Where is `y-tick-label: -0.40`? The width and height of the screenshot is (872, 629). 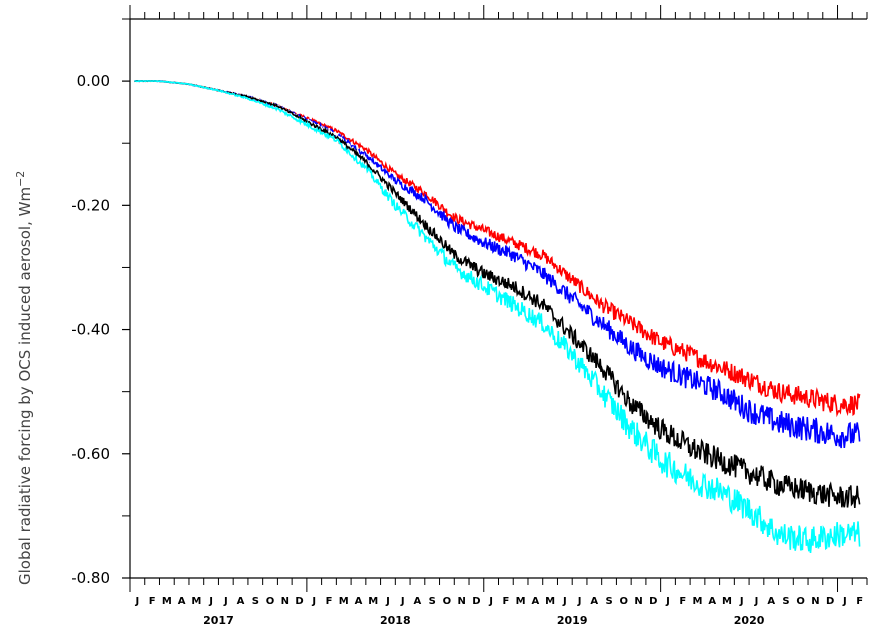 y-tick-label: -0.40 is located at coordinates (90, 330).